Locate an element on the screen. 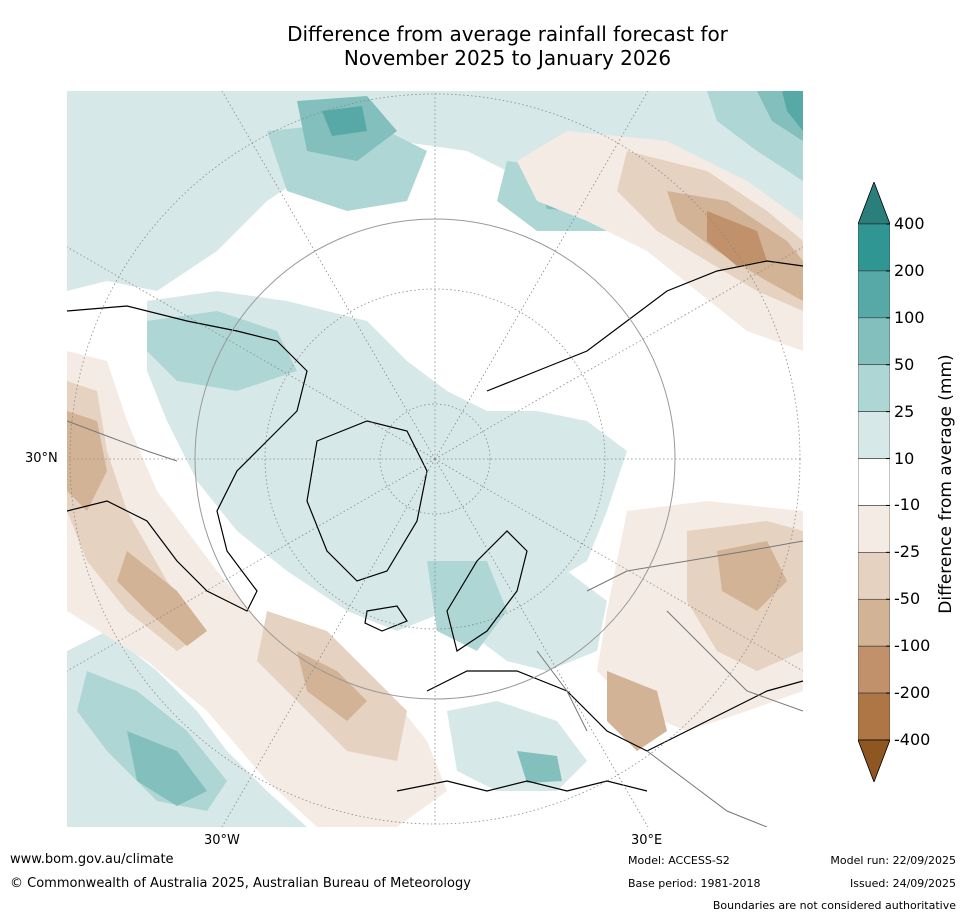 This screenshot has height=919, width=965. colorbar-tick-label: -50 is located at coordinates (907, 599).